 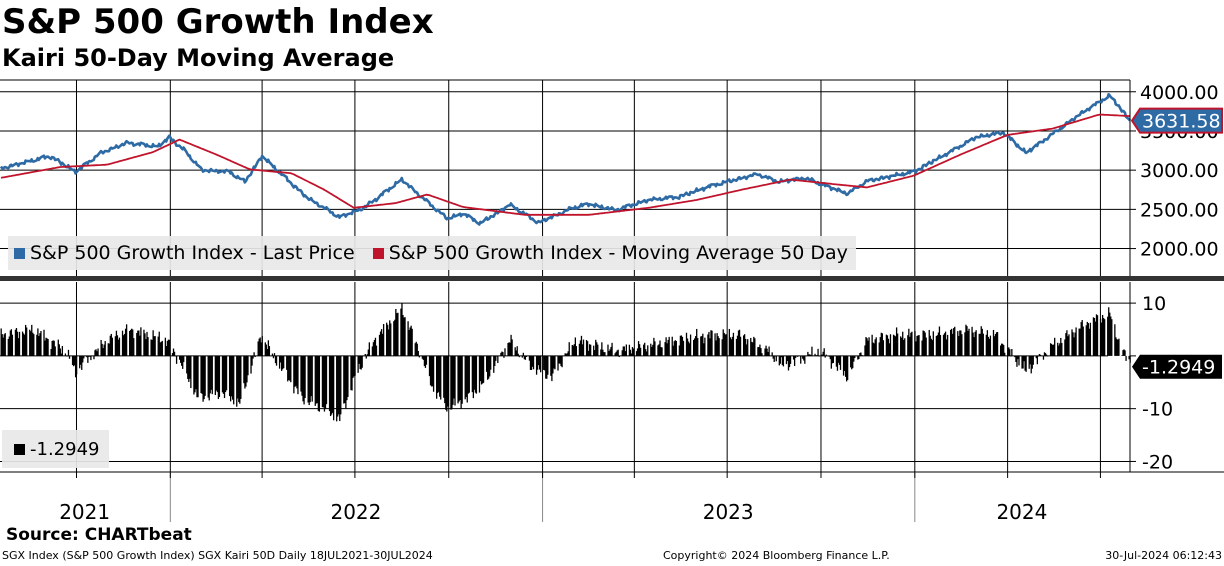 What do you see at coordinates (355, 512) in the screenshot?
I see `x-year-label: 2022` at bounding box center [355, 512].